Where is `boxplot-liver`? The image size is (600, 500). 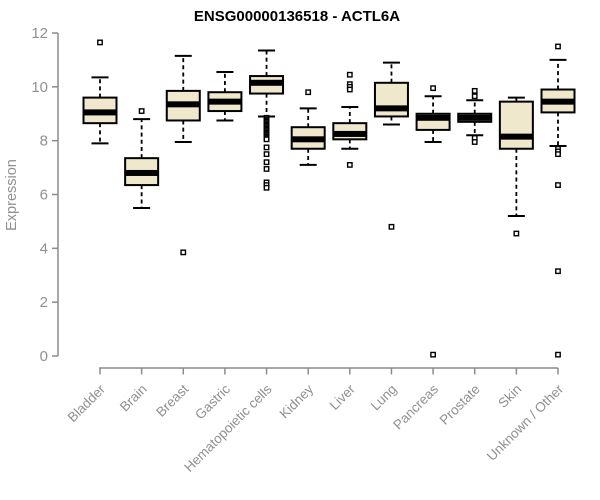 boxplot-liver is located at coordinates (350, 119).